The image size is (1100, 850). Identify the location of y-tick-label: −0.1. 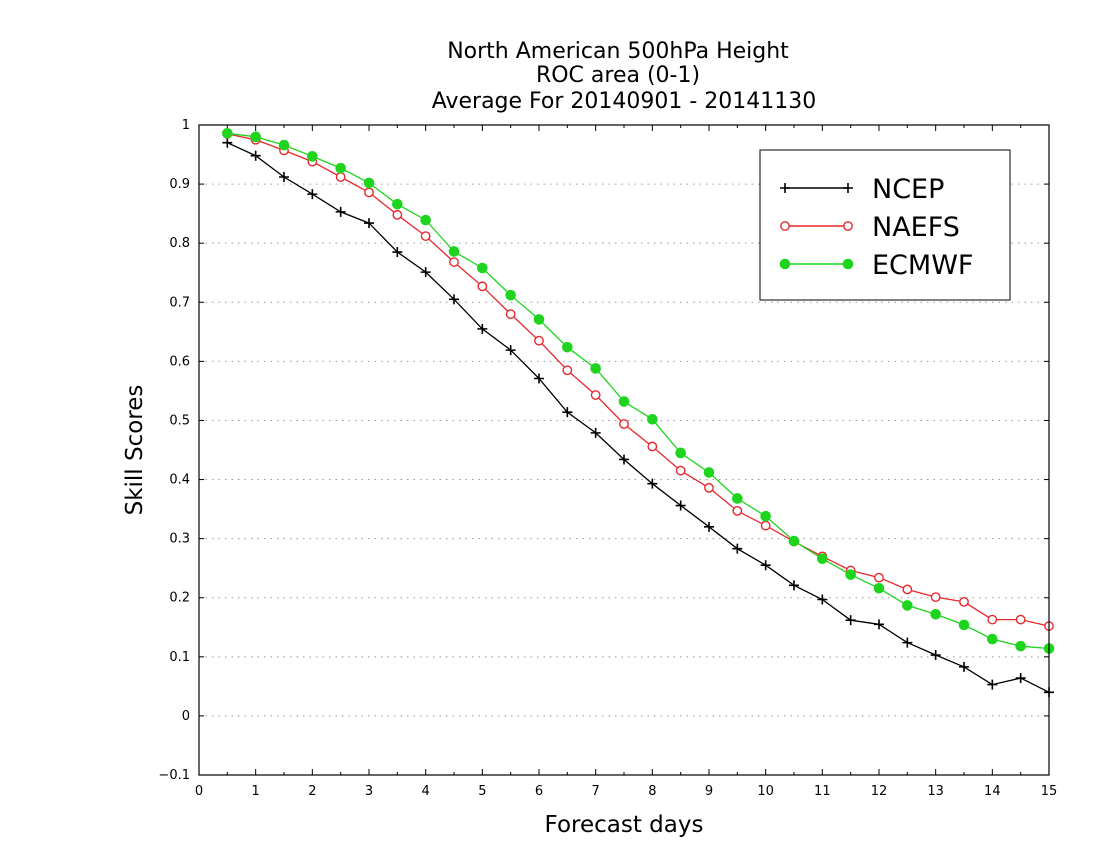
(174, 775).